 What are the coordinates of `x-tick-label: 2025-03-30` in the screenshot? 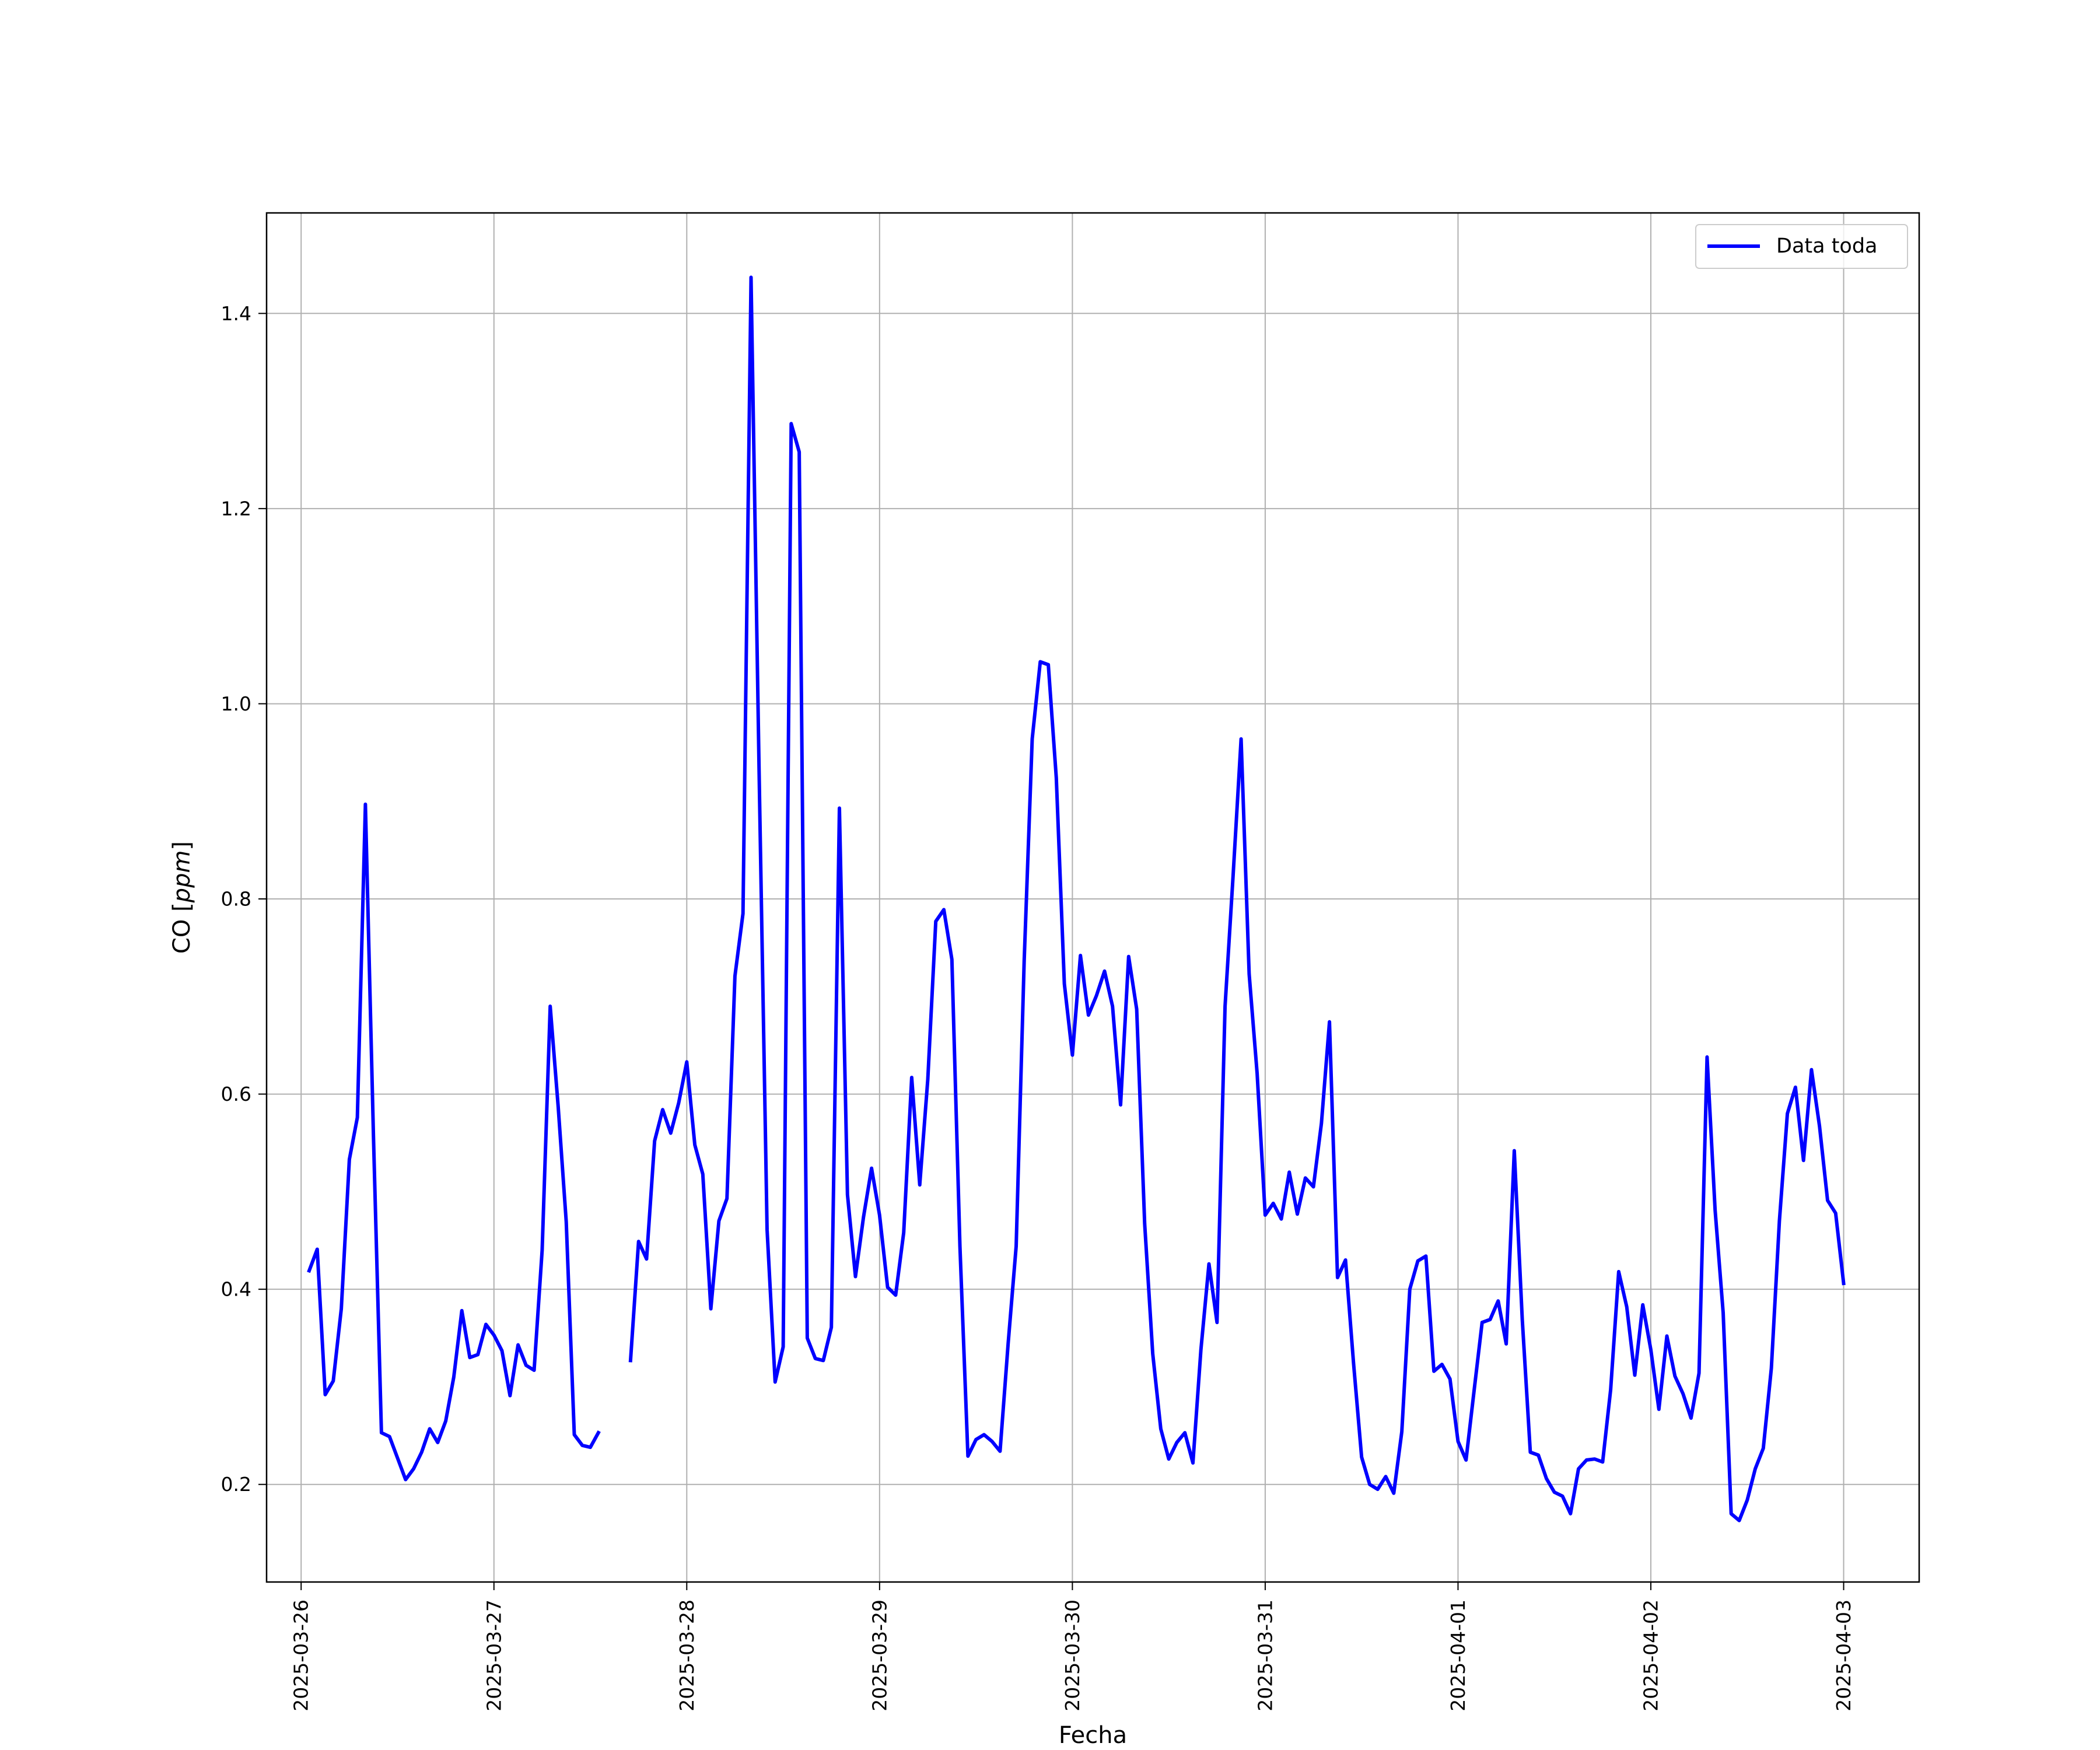 It's located at (1072, 1656).